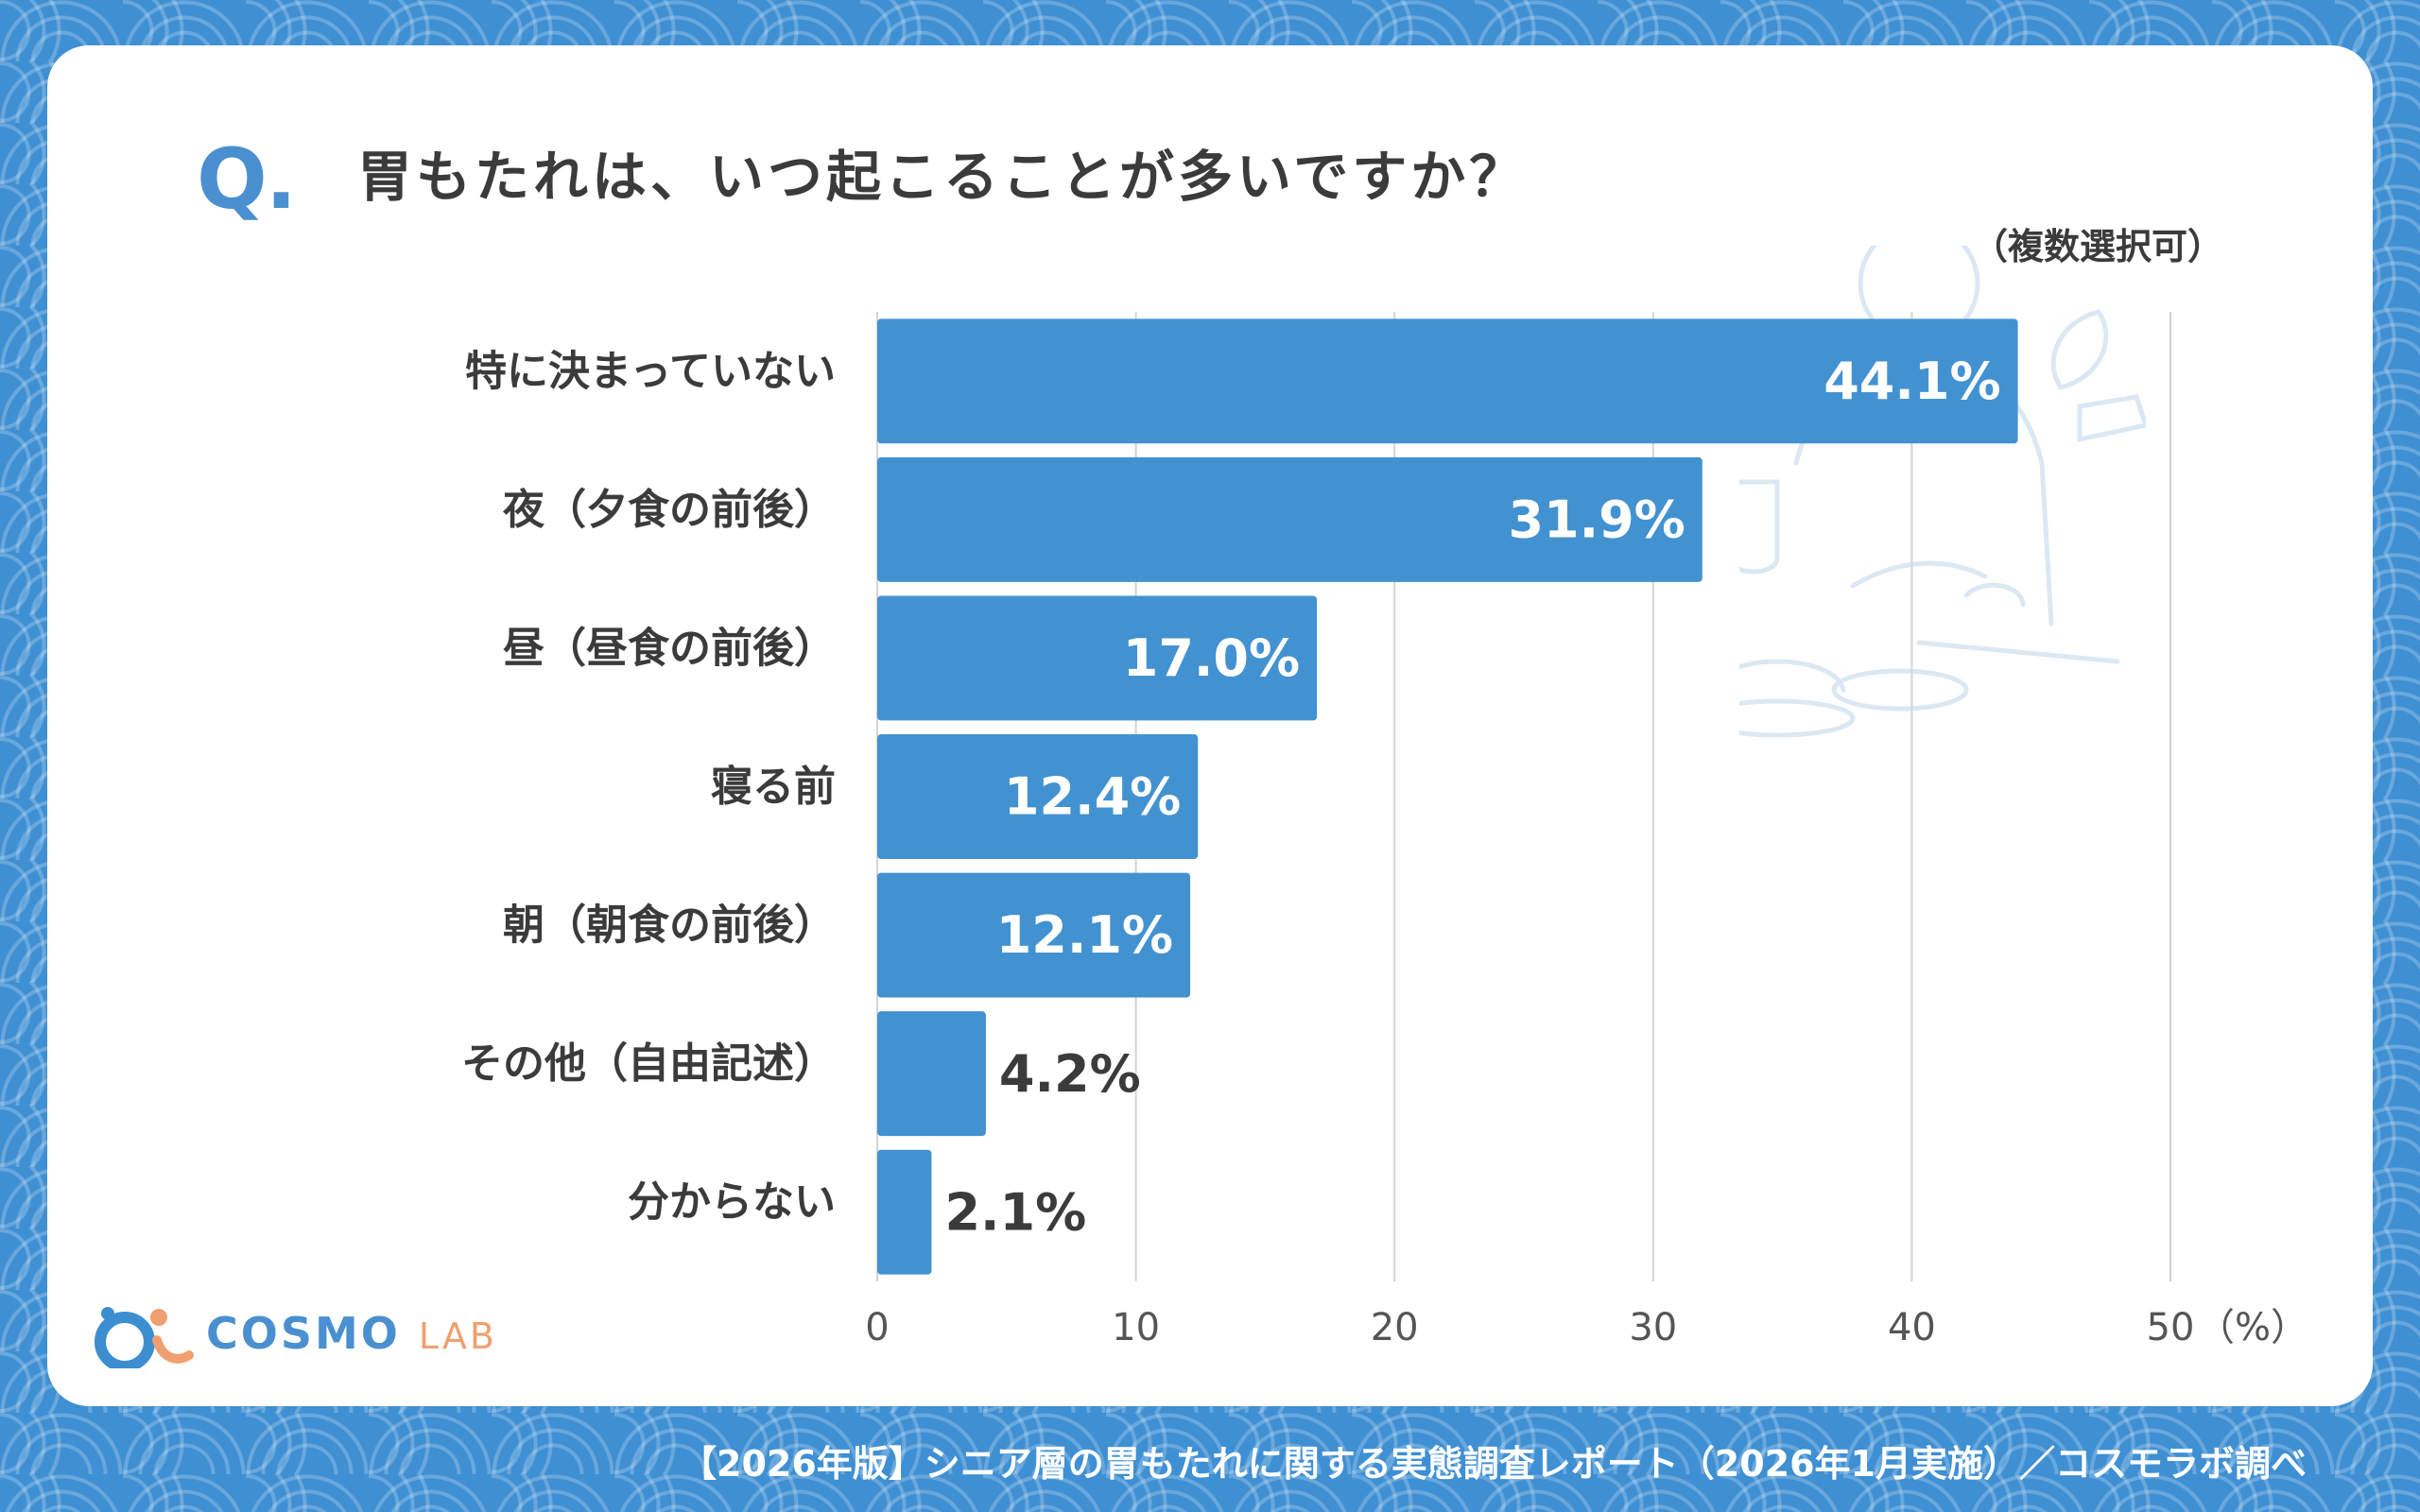 The image size is (2420, 1512). Describe the element at coordinates (1211, 658) in the screenshot. I see `value-label: 17.0%` at that location.